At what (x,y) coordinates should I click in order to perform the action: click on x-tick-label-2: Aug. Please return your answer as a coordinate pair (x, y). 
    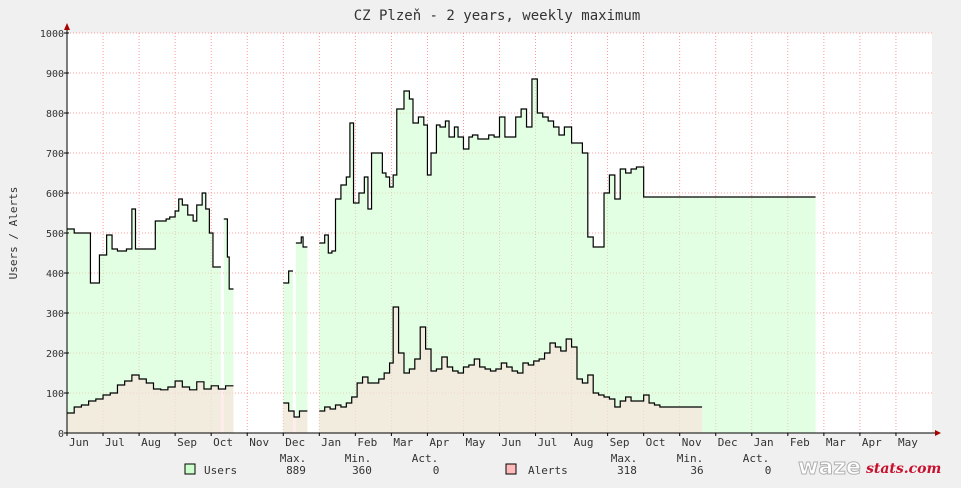
    Looking at the image, I should click on (151, 442).